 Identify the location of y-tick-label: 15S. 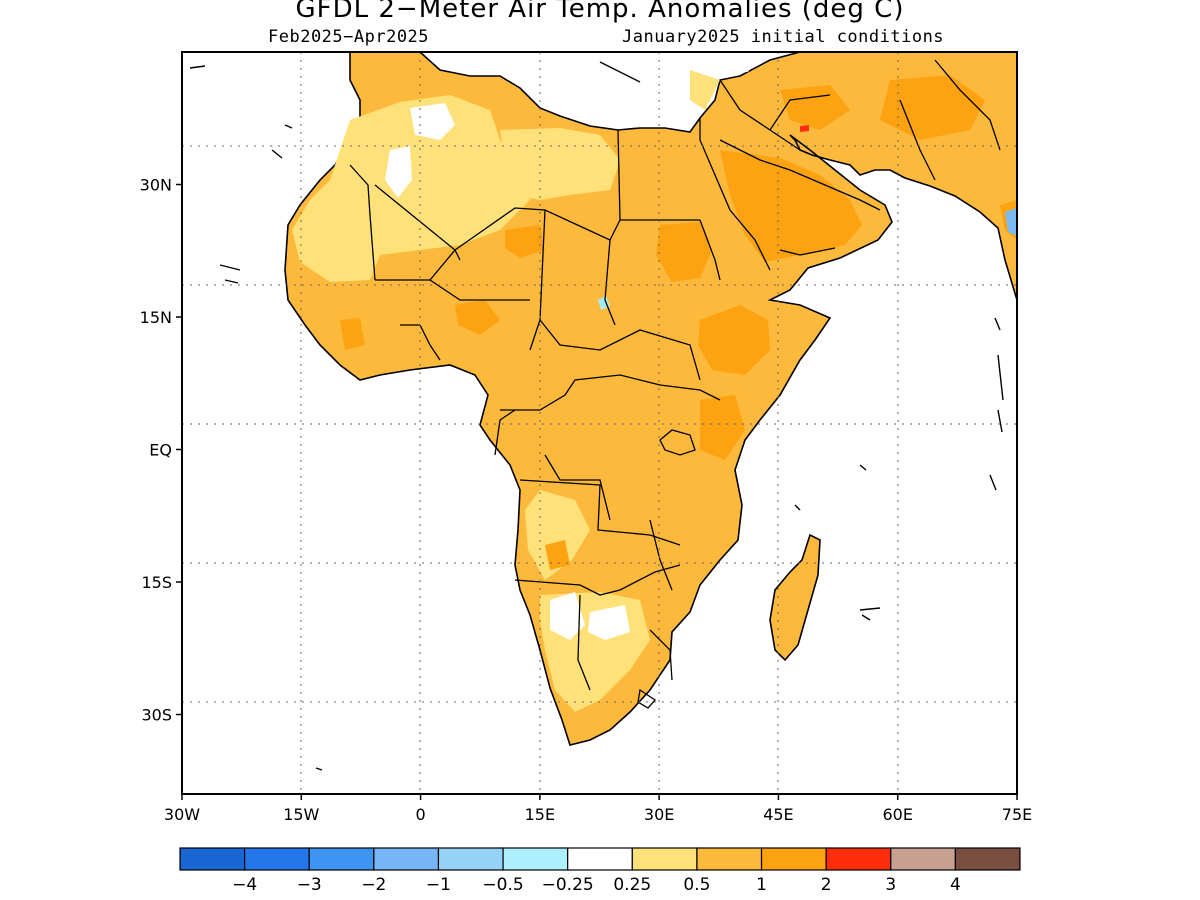
(156, 582).